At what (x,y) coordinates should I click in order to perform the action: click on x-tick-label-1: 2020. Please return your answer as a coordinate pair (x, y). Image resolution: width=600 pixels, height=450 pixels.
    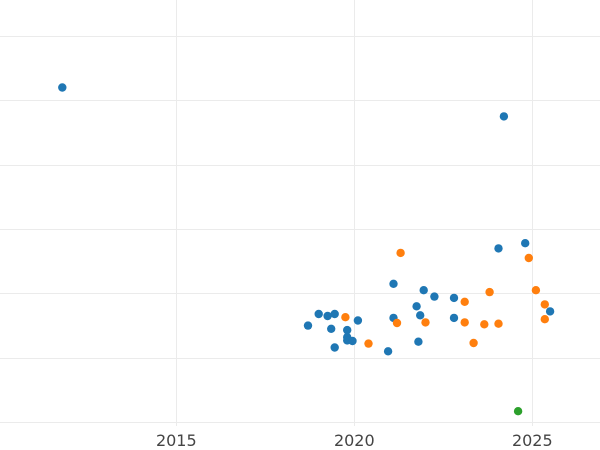
    Looking at the image, I should click on (354, 440).